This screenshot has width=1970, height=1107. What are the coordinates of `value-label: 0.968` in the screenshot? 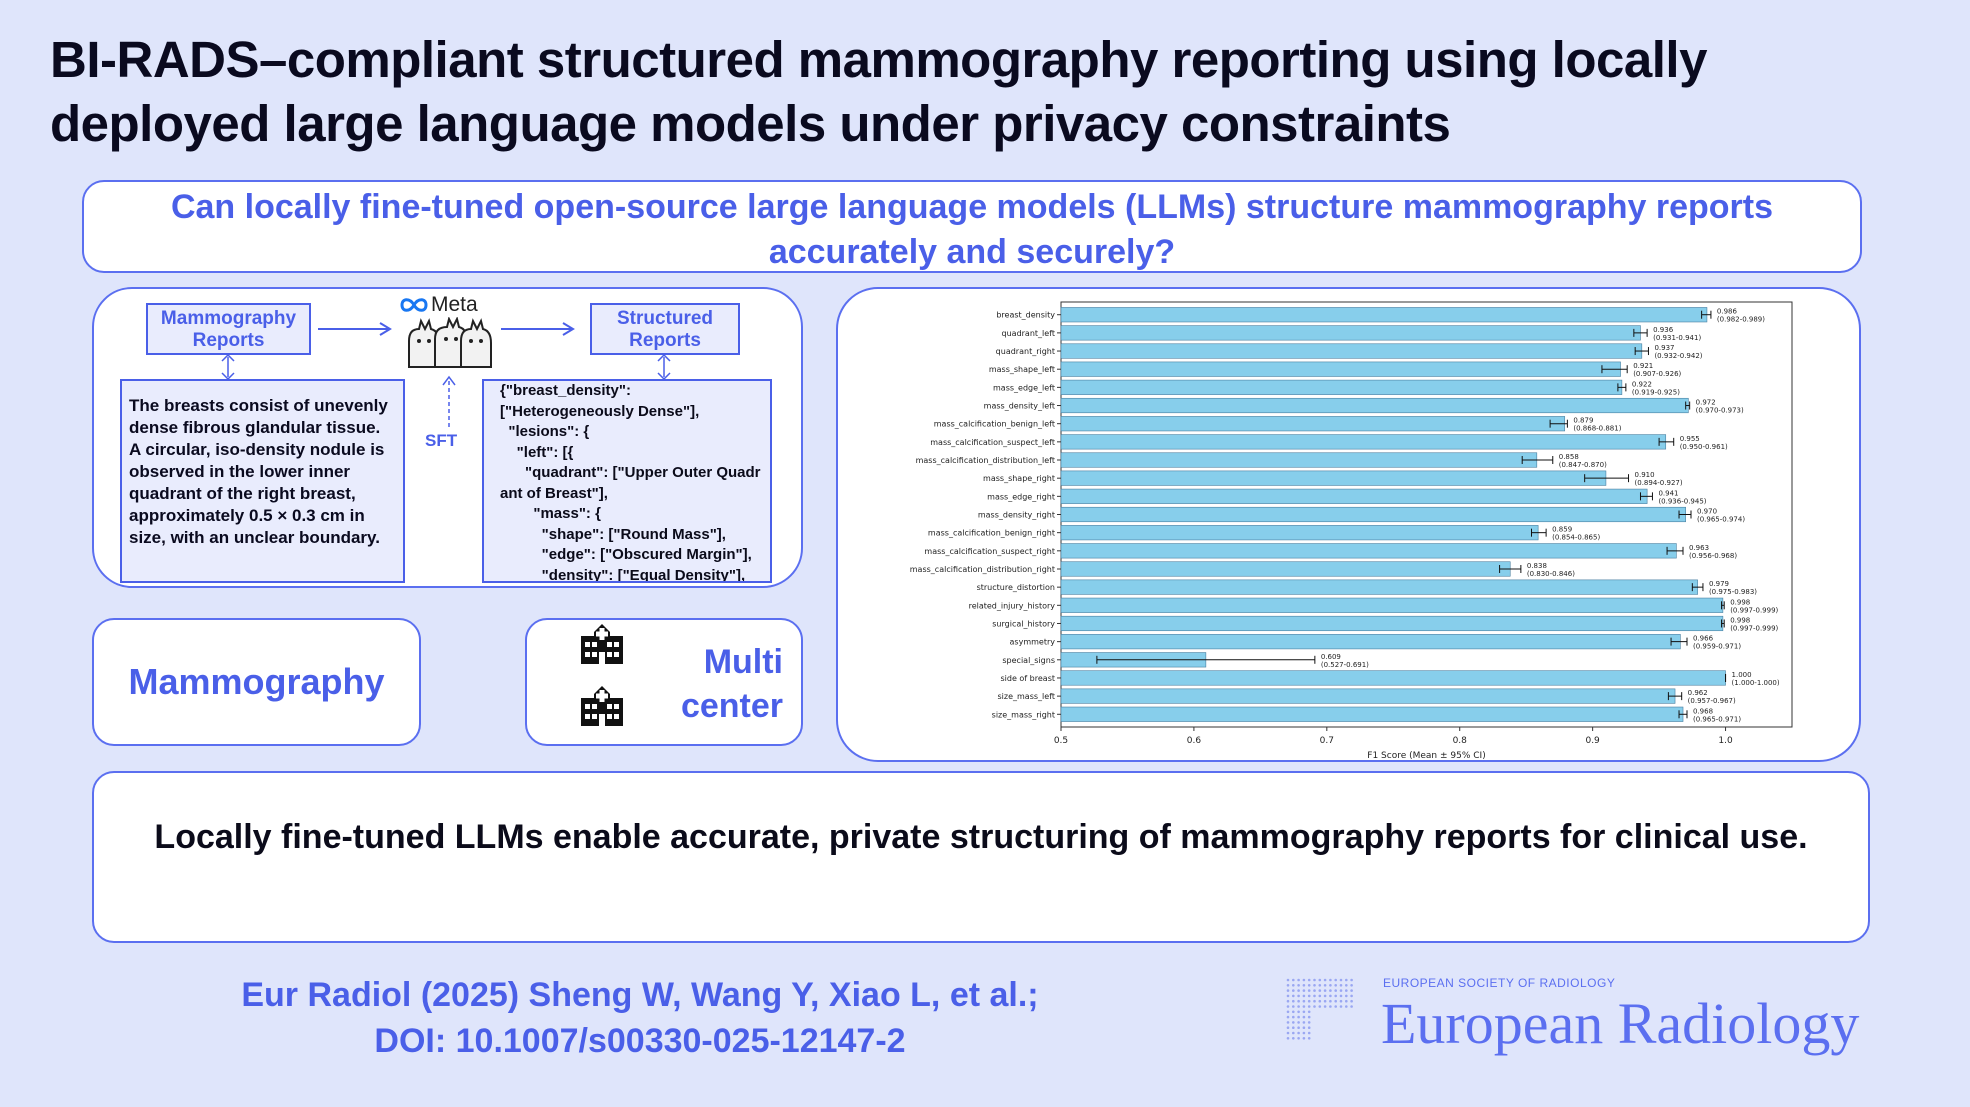 It's located at (1703, 711).